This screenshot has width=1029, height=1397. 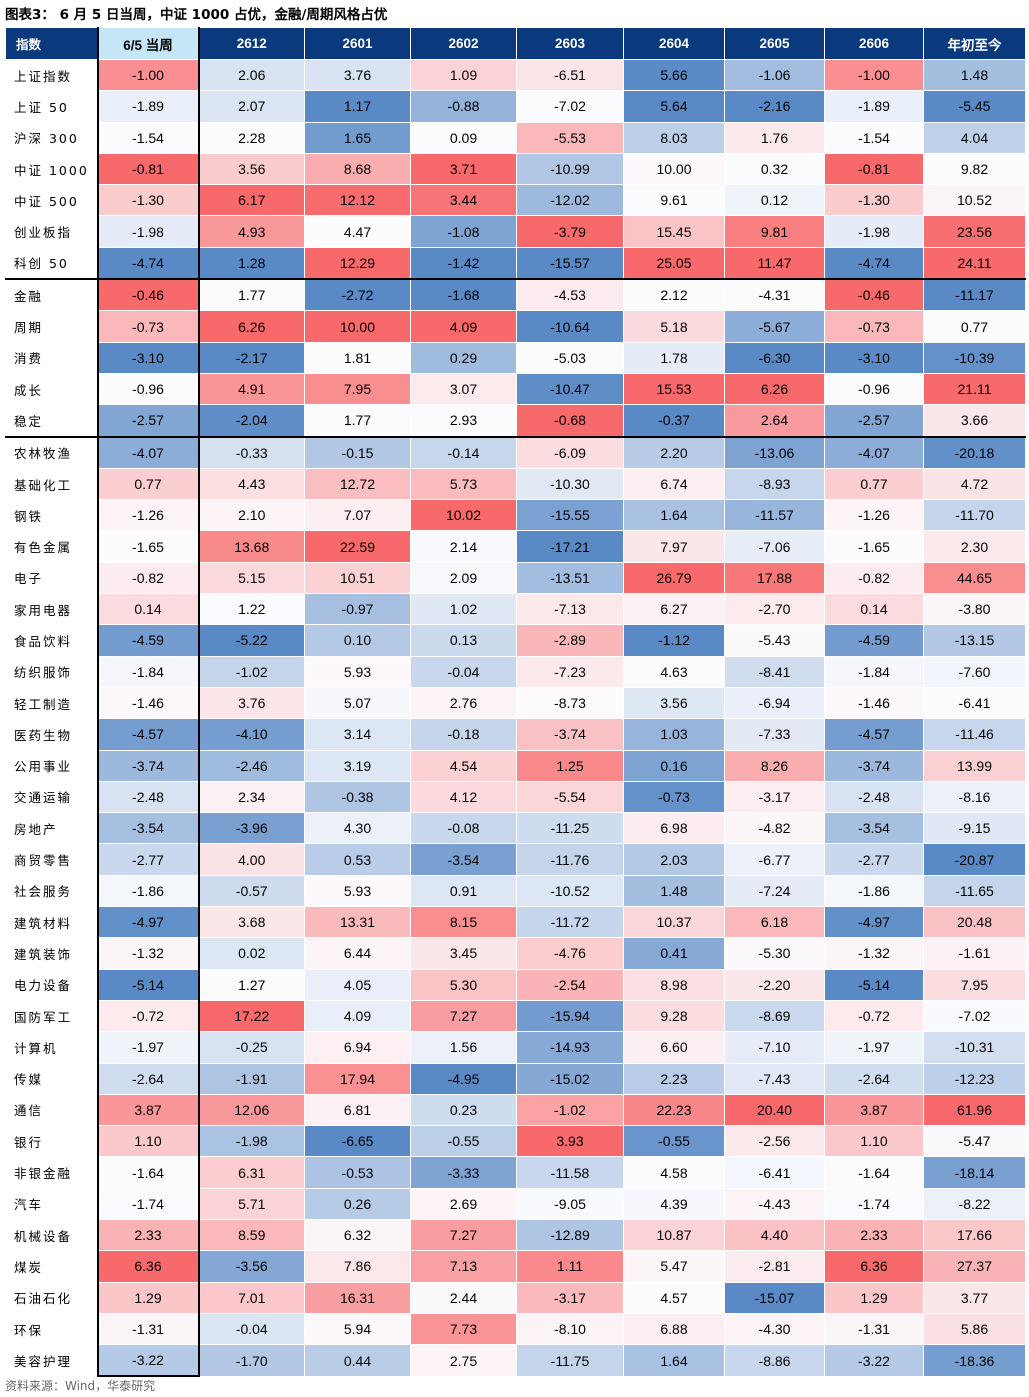 I want to click on value-cell: 3.45, so click(x=463, y=953).